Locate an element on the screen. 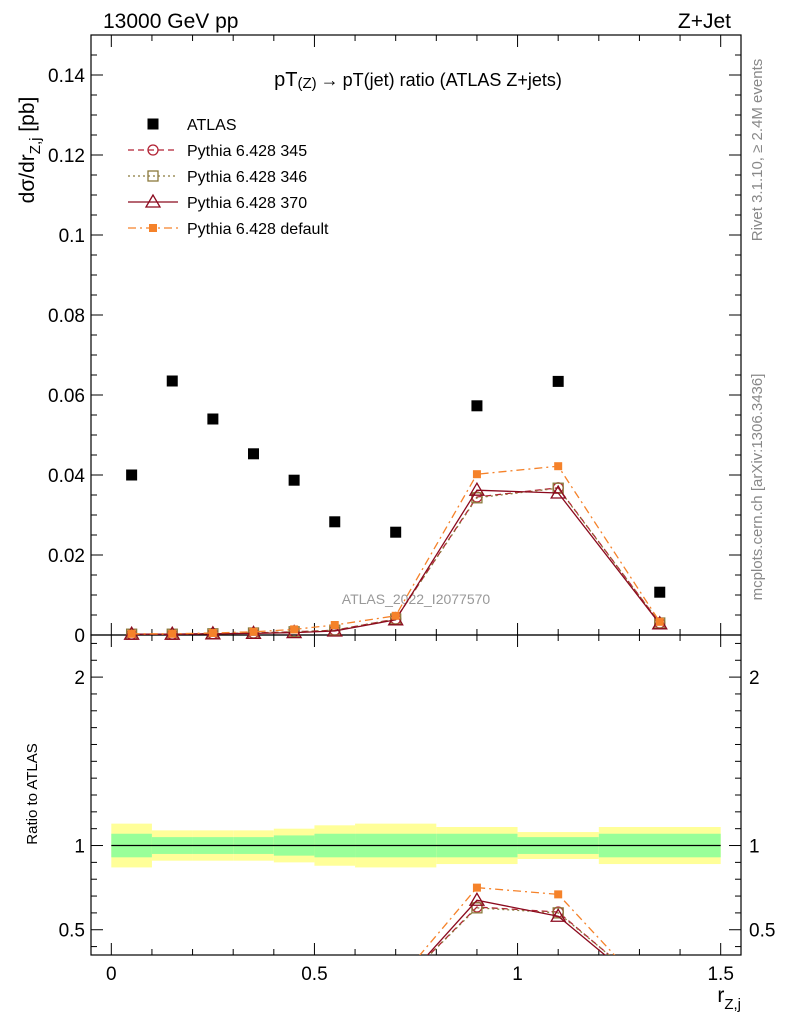 The height and width of the screenshot is (1024, 786). chart-title: pT(Z) → pT(jet) ratio (ATLAS Z+jets) is located at coordinates (418, 80).